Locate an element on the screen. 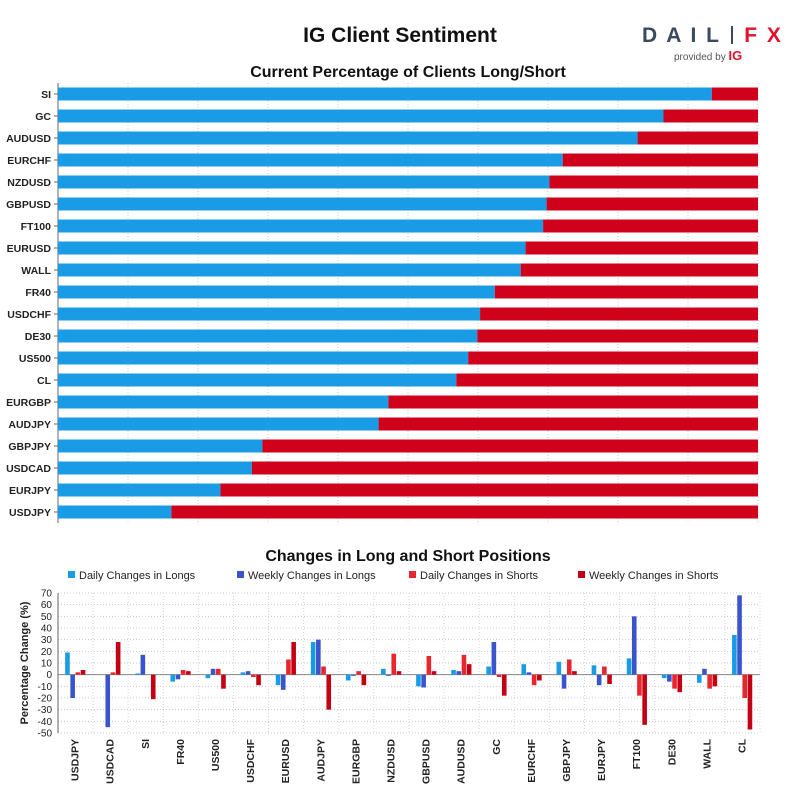  long-bar-eurchf is located at coordinates (310, 160).